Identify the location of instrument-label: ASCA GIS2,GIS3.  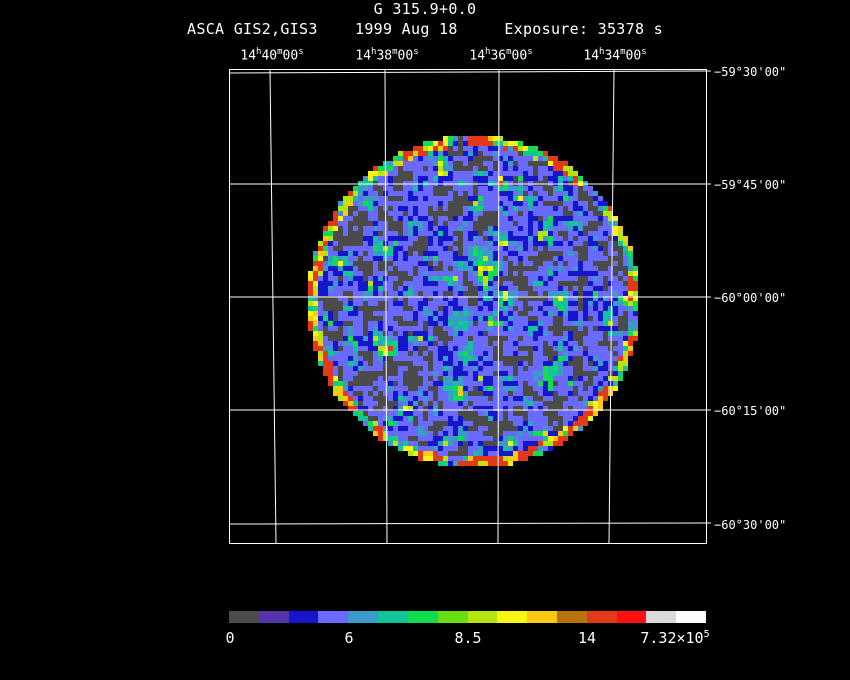
(252, 29).